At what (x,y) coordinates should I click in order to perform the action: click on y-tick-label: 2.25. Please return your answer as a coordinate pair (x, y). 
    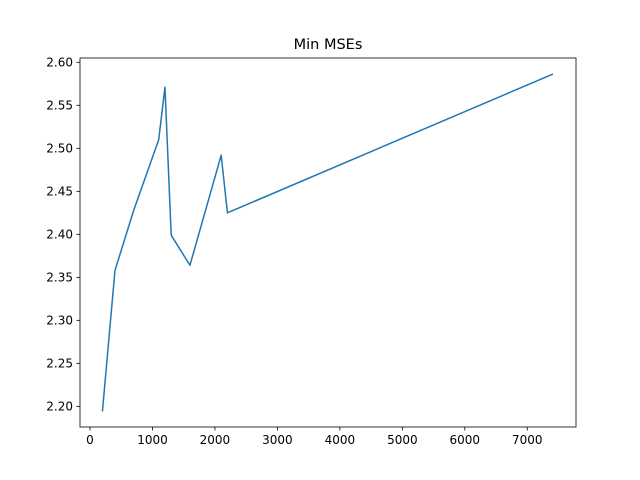
    Looking at the image, I should click on (59, 364).